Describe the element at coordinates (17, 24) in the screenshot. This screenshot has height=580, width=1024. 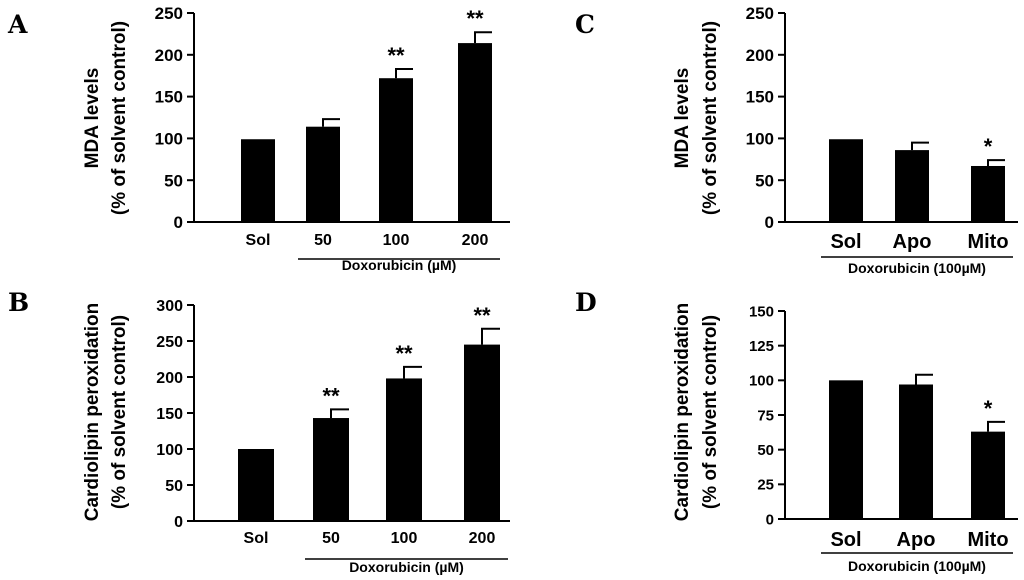
I see `panel-letter: A` at that location.